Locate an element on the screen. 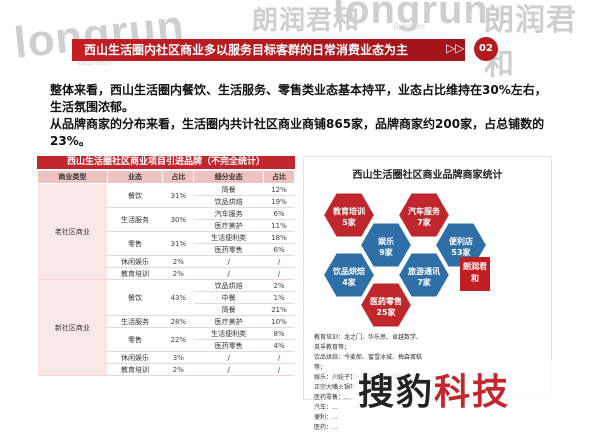 The image size is (595, 438). hex-count: 4家 is located at coordinates (349, 282).